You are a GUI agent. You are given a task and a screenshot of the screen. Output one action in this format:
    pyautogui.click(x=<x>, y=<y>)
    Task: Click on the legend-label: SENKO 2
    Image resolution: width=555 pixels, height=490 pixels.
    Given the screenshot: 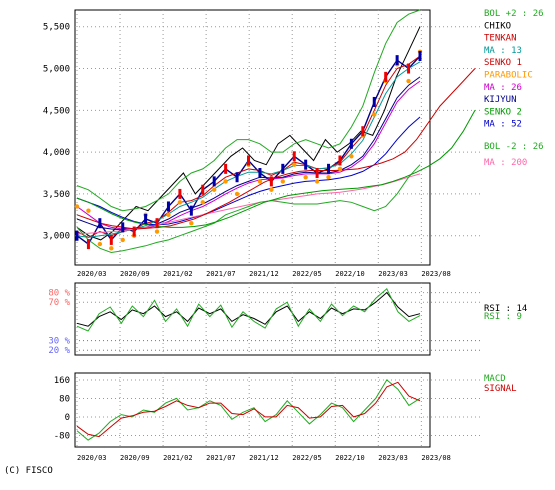 What is the action you would take?
    pyautogui.click(x=503, y=112)
    